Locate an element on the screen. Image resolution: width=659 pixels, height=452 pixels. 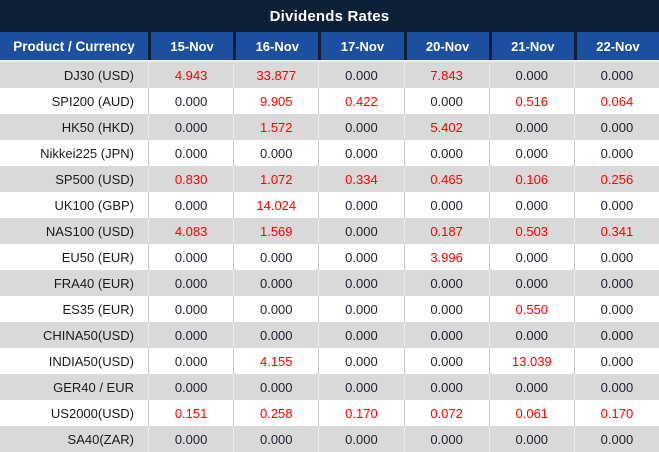
dividend-value: 0.341 is located at coordinates (616, 231).